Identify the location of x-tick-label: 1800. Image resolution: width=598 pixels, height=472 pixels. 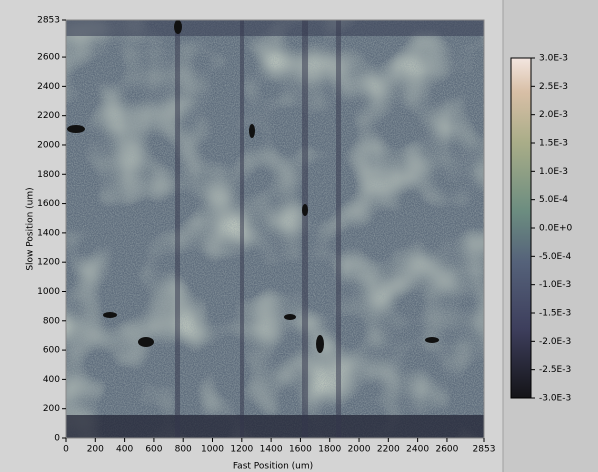
(329, 450).